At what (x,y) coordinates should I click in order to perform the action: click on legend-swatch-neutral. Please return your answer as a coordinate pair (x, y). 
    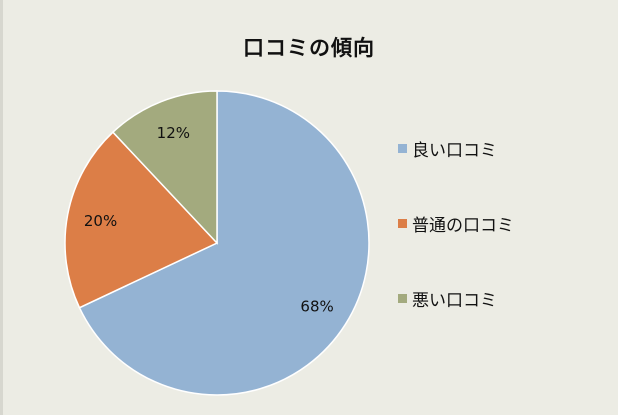
    Looking at the image, I should click on (402, 223).